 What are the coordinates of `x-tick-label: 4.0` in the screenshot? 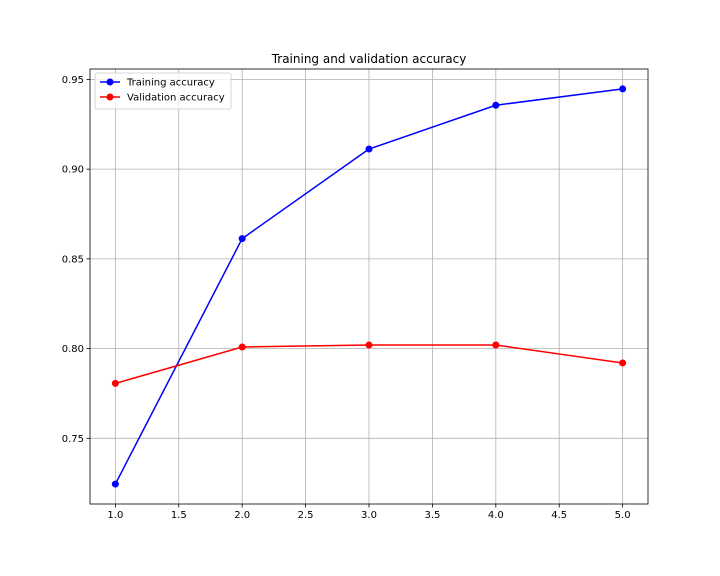 It's located at (496, 515).